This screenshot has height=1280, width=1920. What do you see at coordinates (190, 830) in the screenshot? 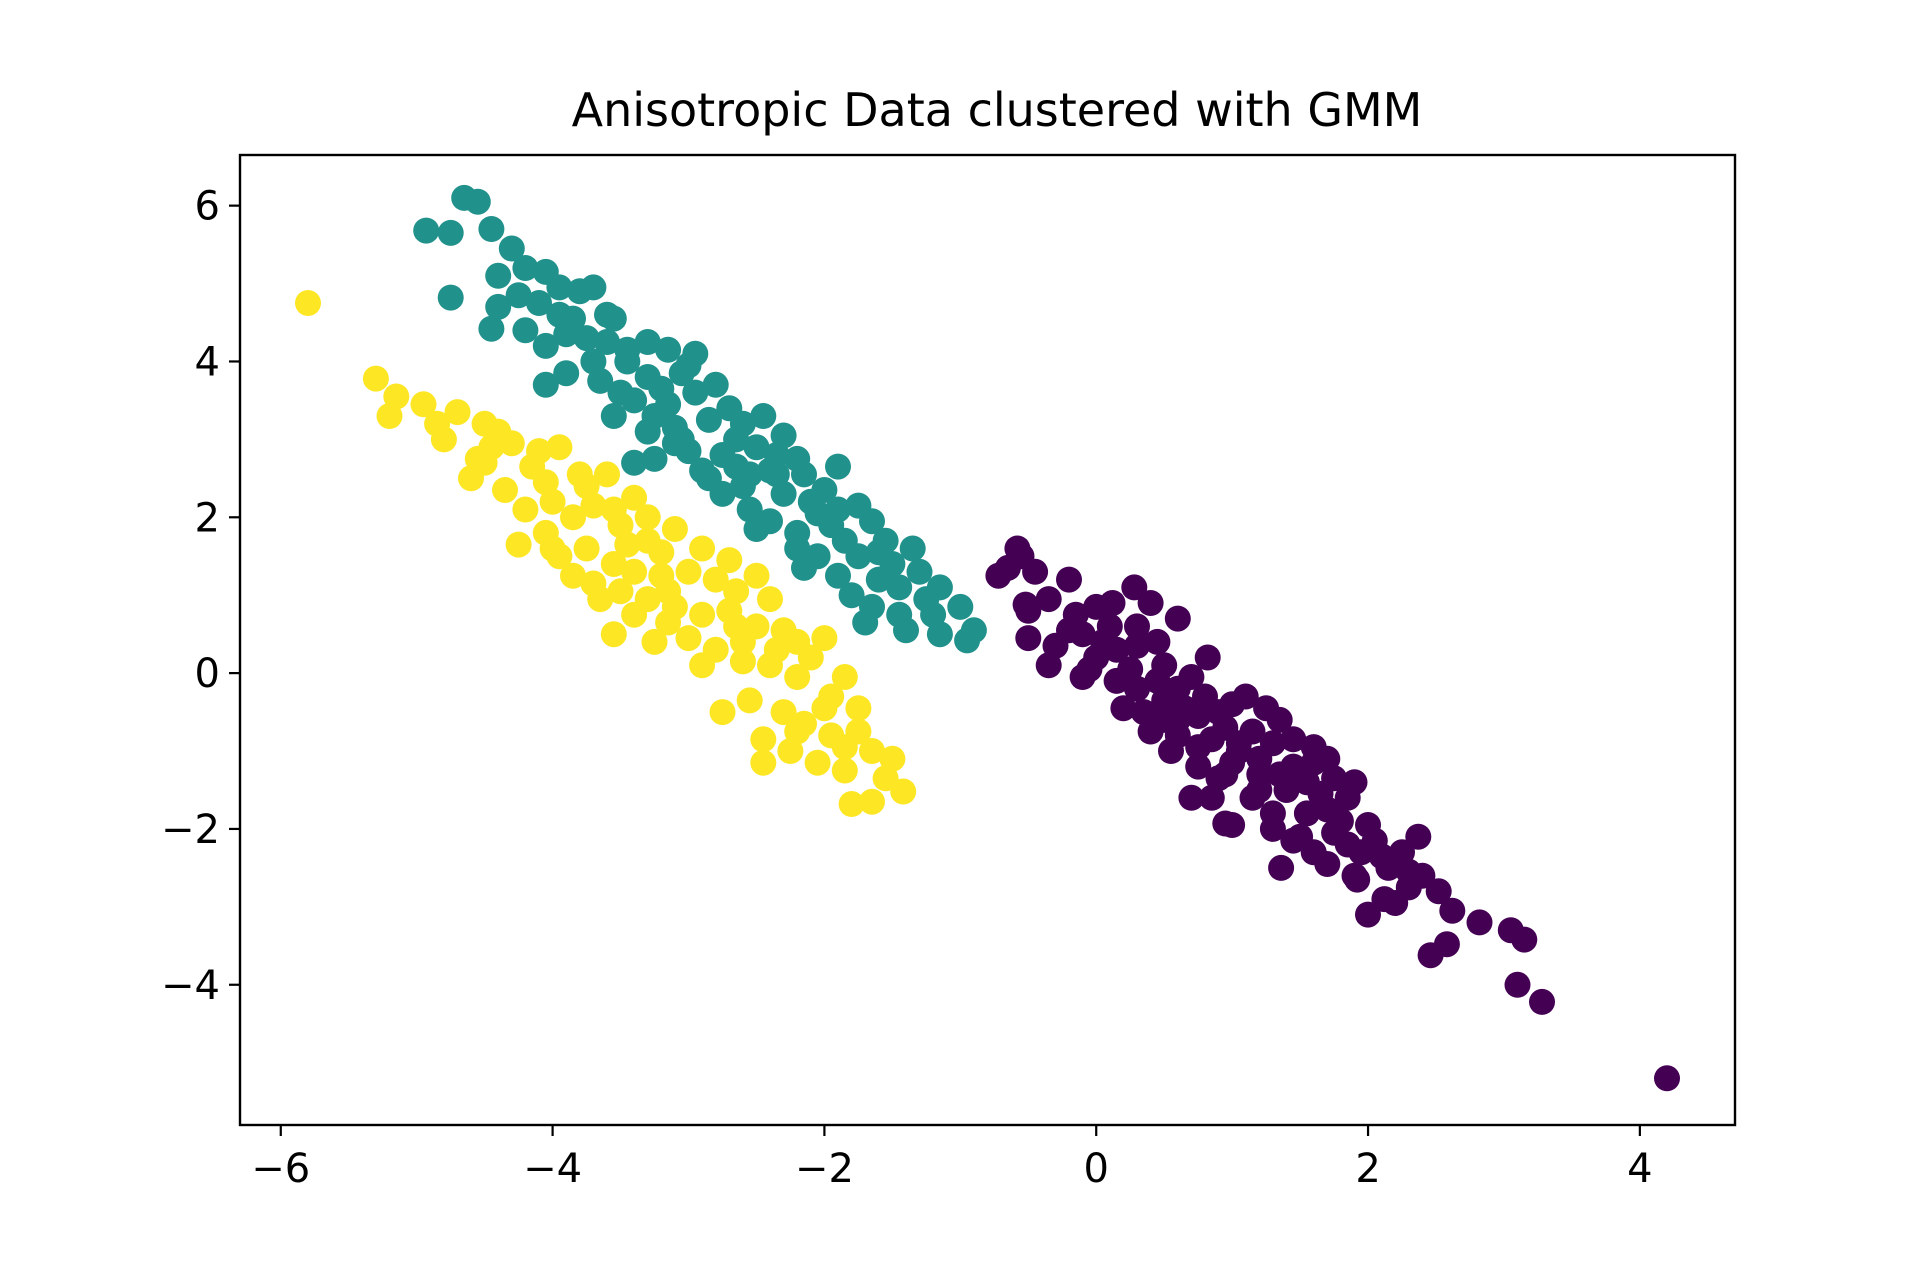
I see `y-tick-label: −2` at bounding box center [190, 830].